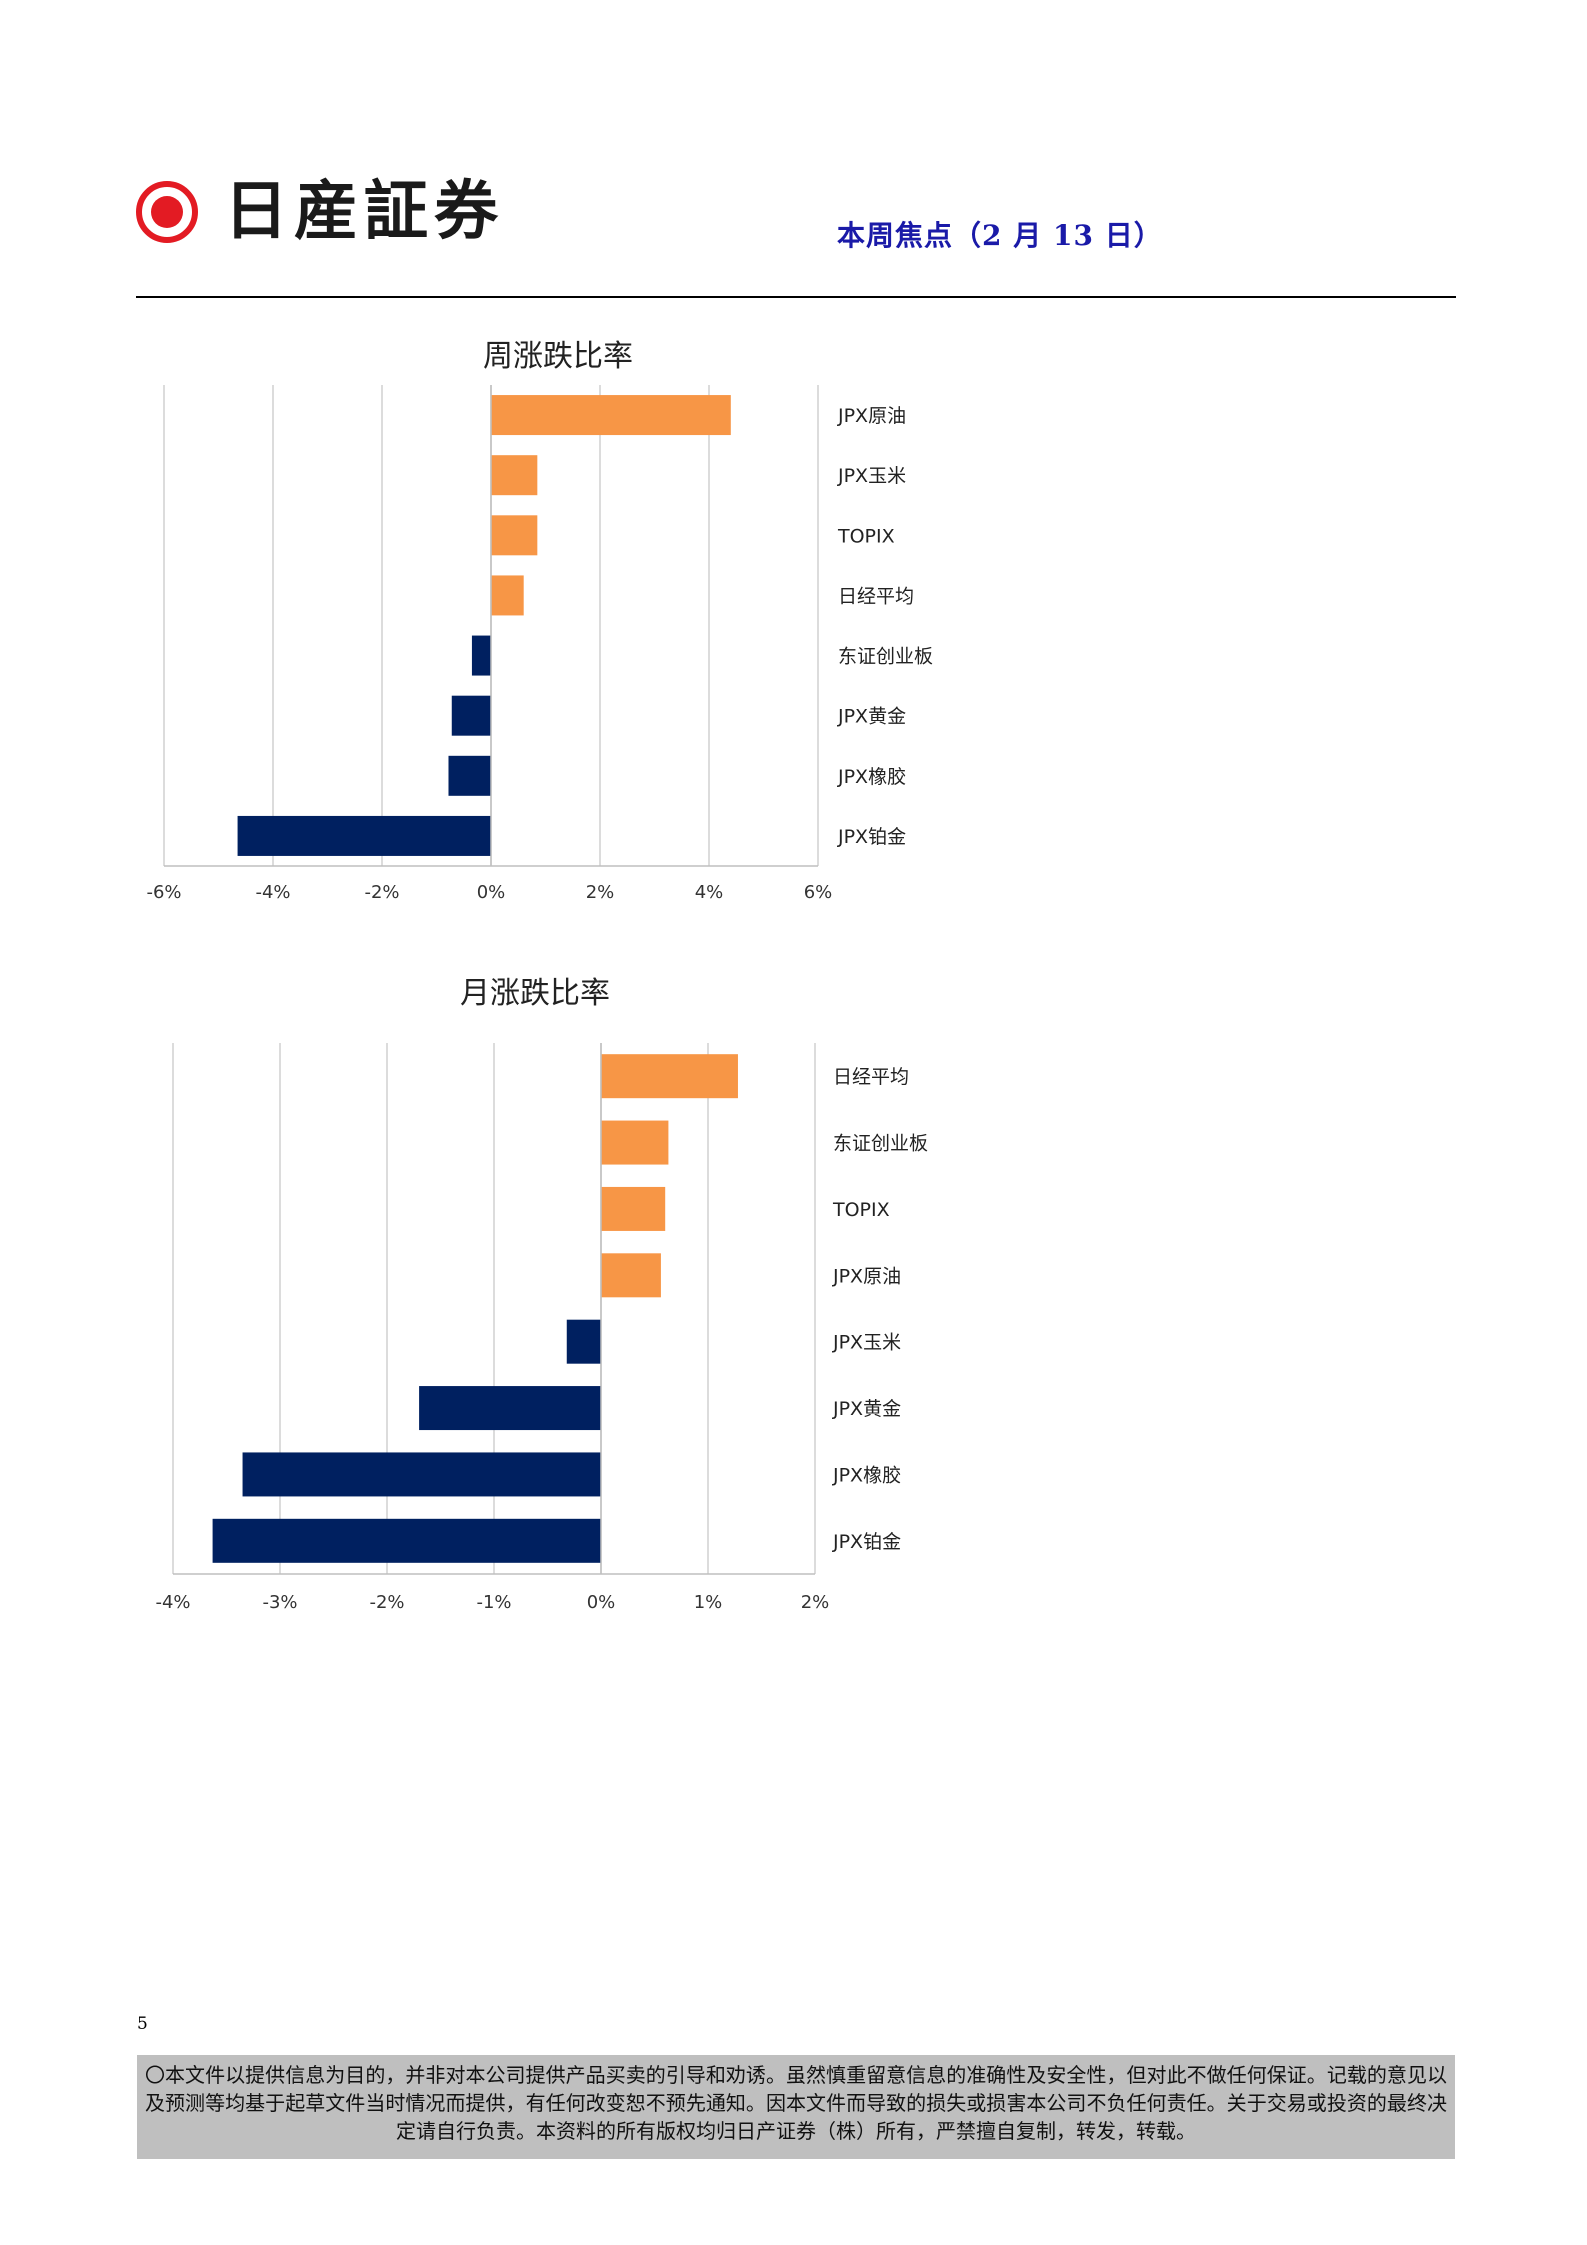 This screenshot has width=1587, height=2245. I want to click on report-title: 本周焦点（2 月 13 日）, so click(1000, 235).